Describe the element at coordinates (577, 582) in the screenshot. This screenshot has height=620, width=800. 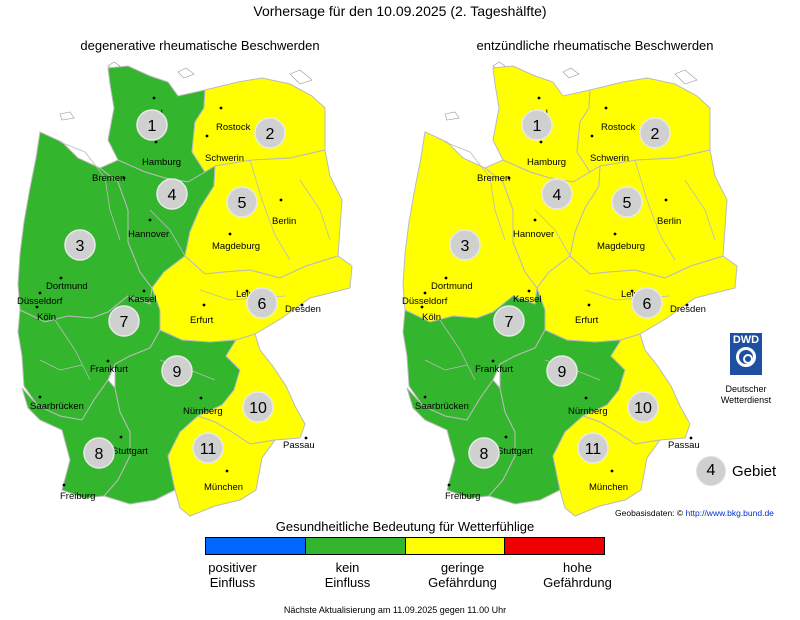
I see `legend-label-hohe-line2: Gefährdung` at that location.